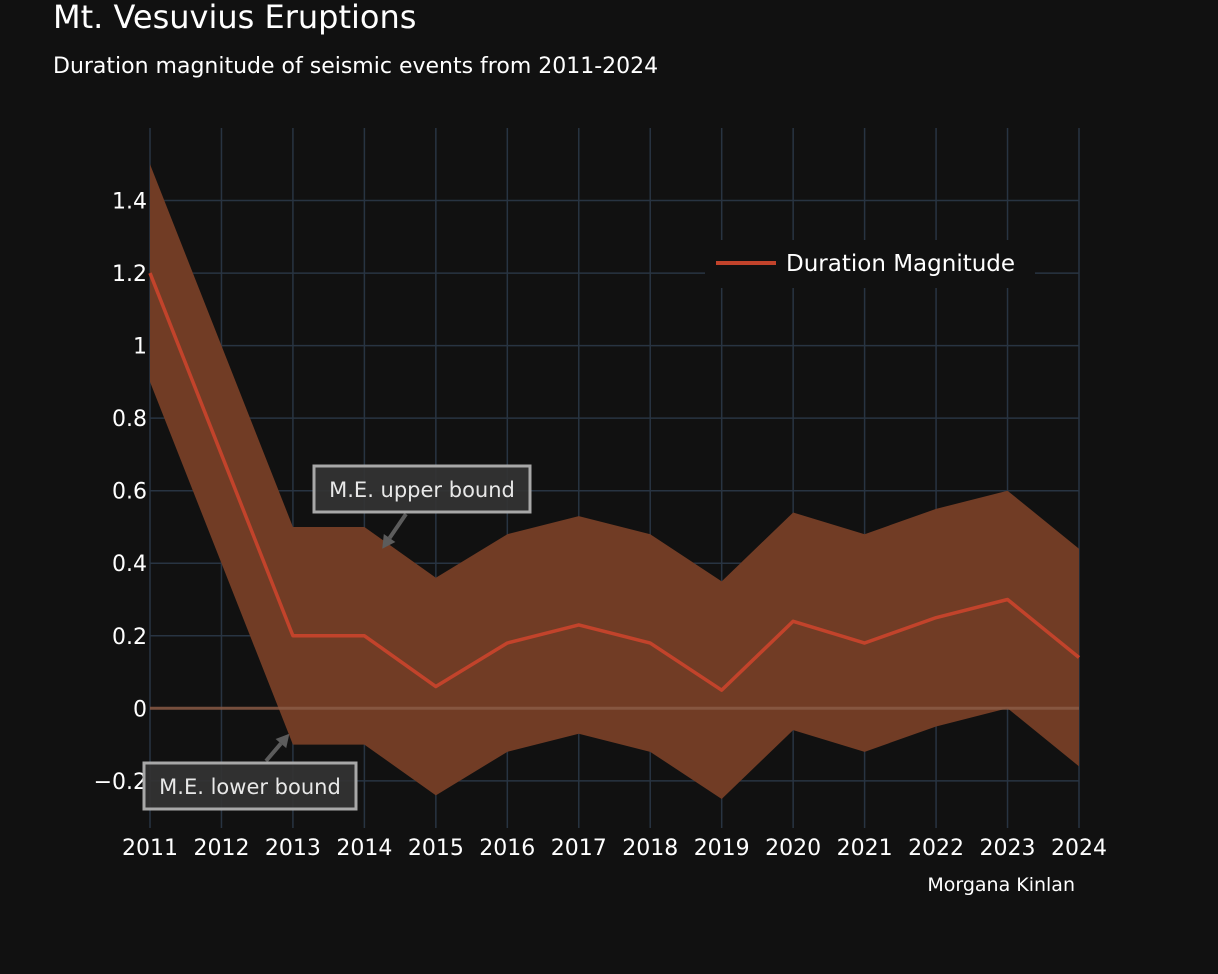  Describe the element at coordinates (1001, 885) in the screenshot. I see `credit: Morgana Kinlan` at that location.